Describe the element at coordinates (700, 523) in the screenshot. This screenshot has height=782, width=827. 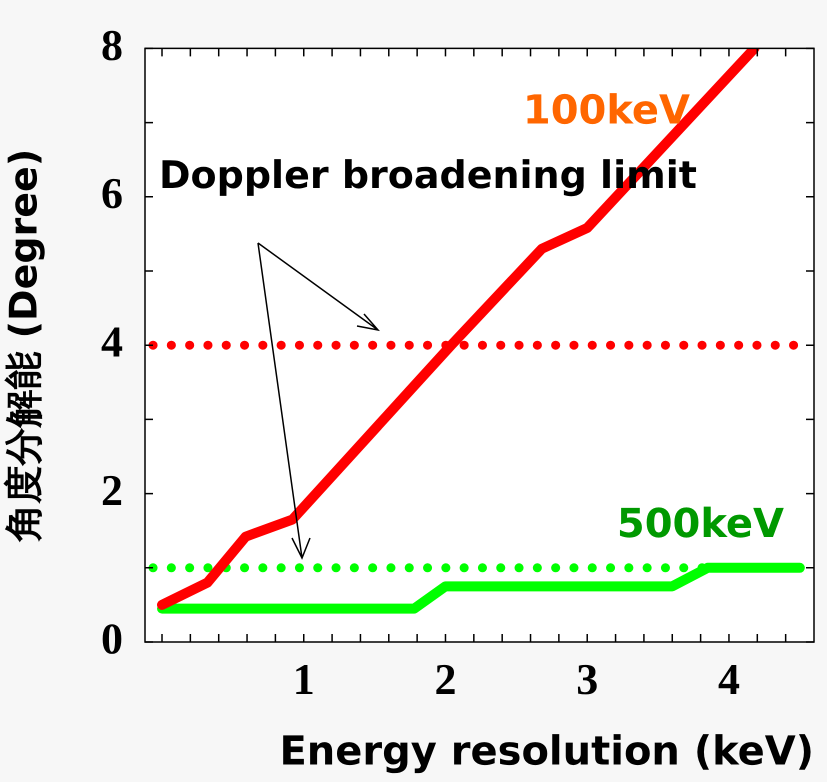
I see `series-label: 500keV` at that location.